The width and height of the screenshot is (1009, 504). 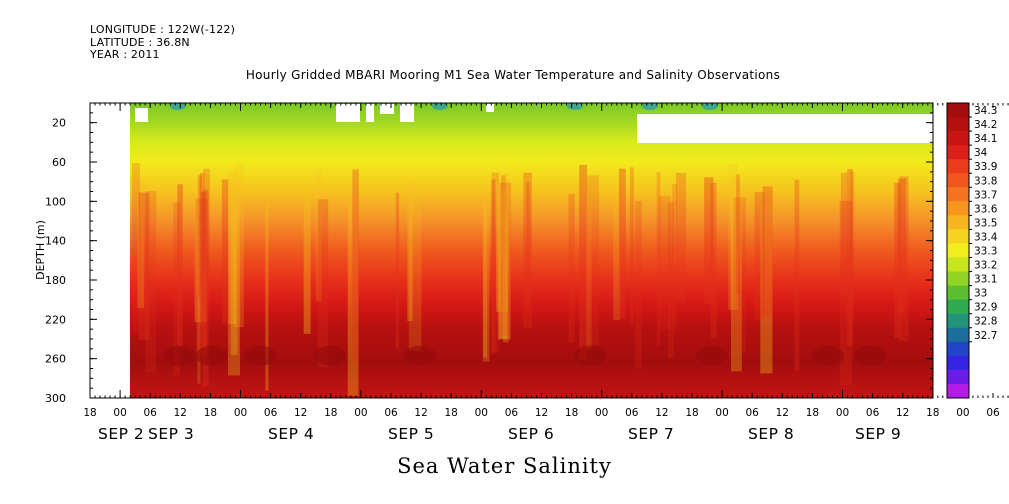 I want to click on y-tick-label: 20, so click(x=59, y=123).